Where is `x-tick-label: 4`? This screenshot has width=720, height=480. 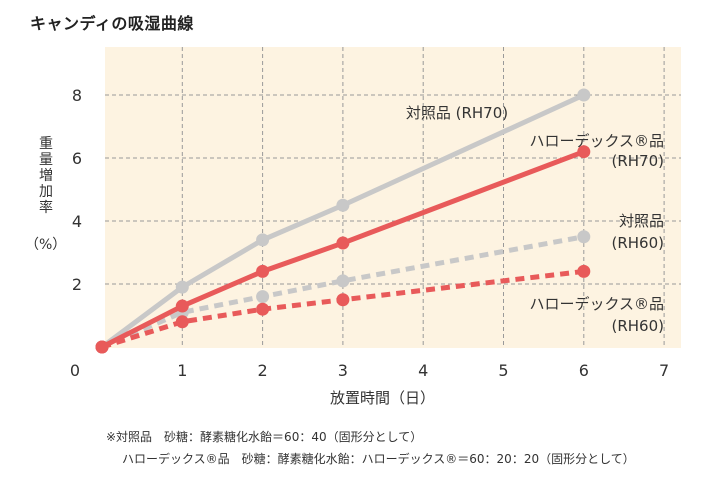 x-tick-label: 4 is located at coordinates (423, 370).